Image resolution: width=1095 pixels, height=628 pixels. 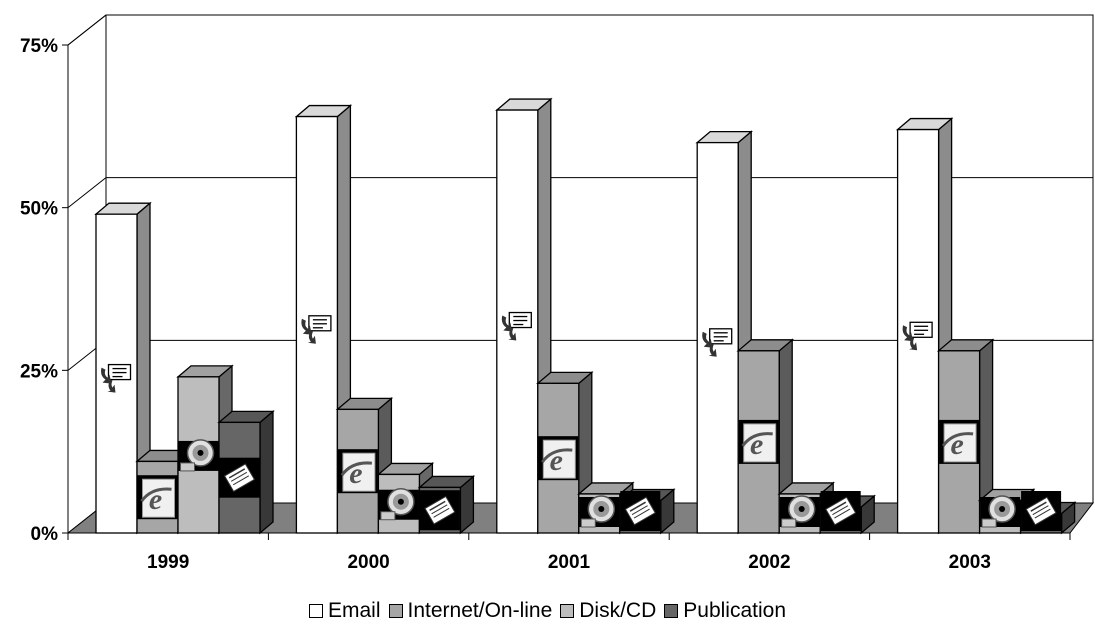 I want to click on legend-item: Publication, so click(x=725, y=611).